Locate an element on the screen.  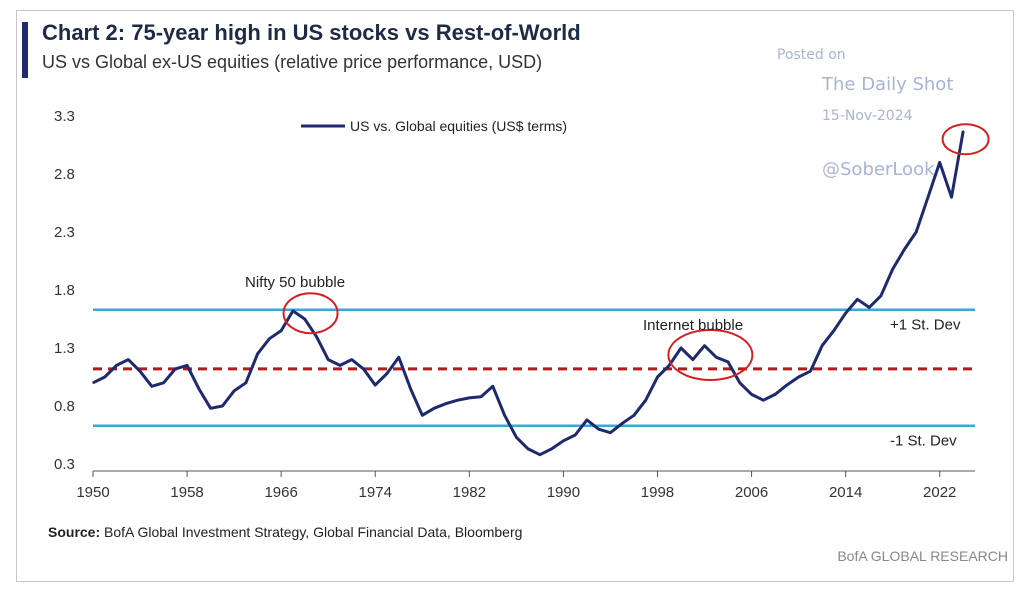
y-tick-label: 0.8 is located at coordinates (64, 406).